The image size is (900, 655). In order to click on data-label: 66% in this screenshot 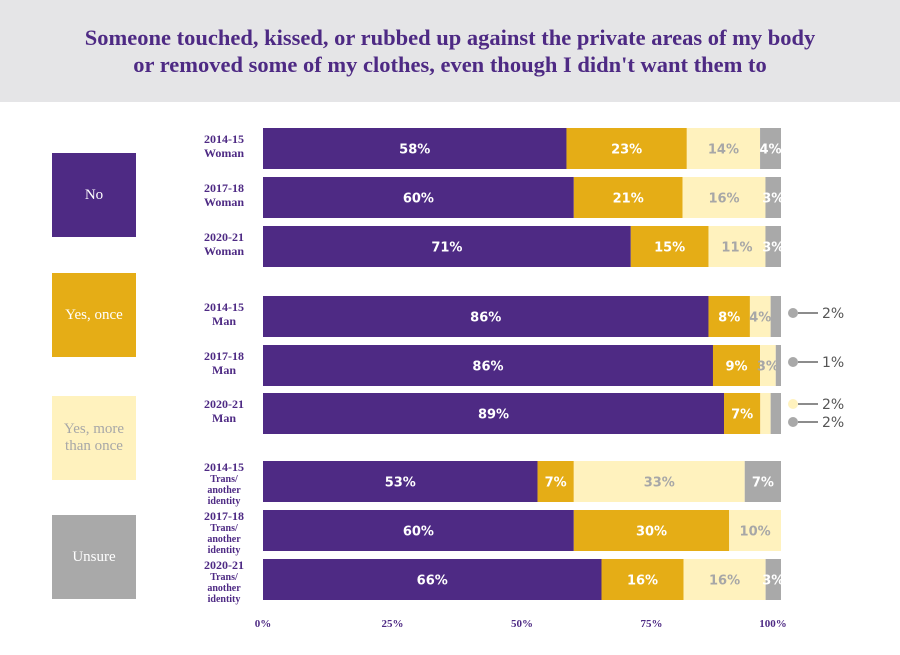, I will do `click(432, 581)`.